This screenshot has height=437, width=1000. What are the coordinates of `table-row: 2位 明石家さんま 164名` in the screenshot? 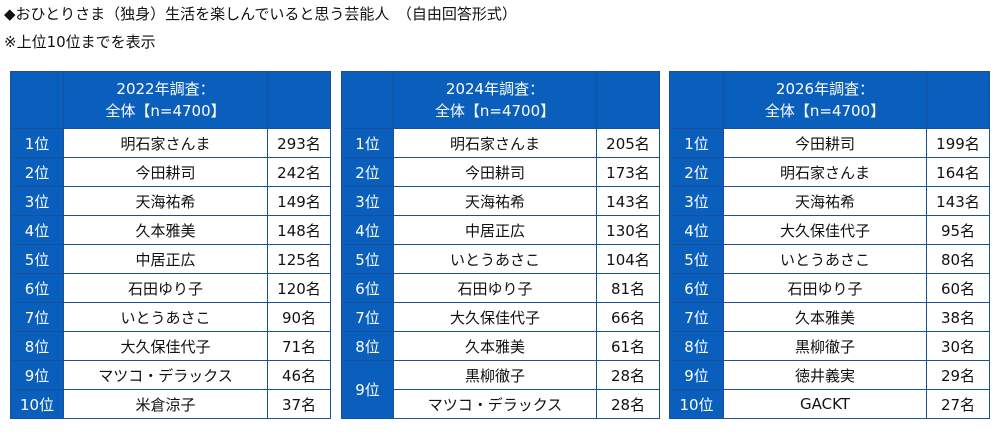 It's located at (829, 172).